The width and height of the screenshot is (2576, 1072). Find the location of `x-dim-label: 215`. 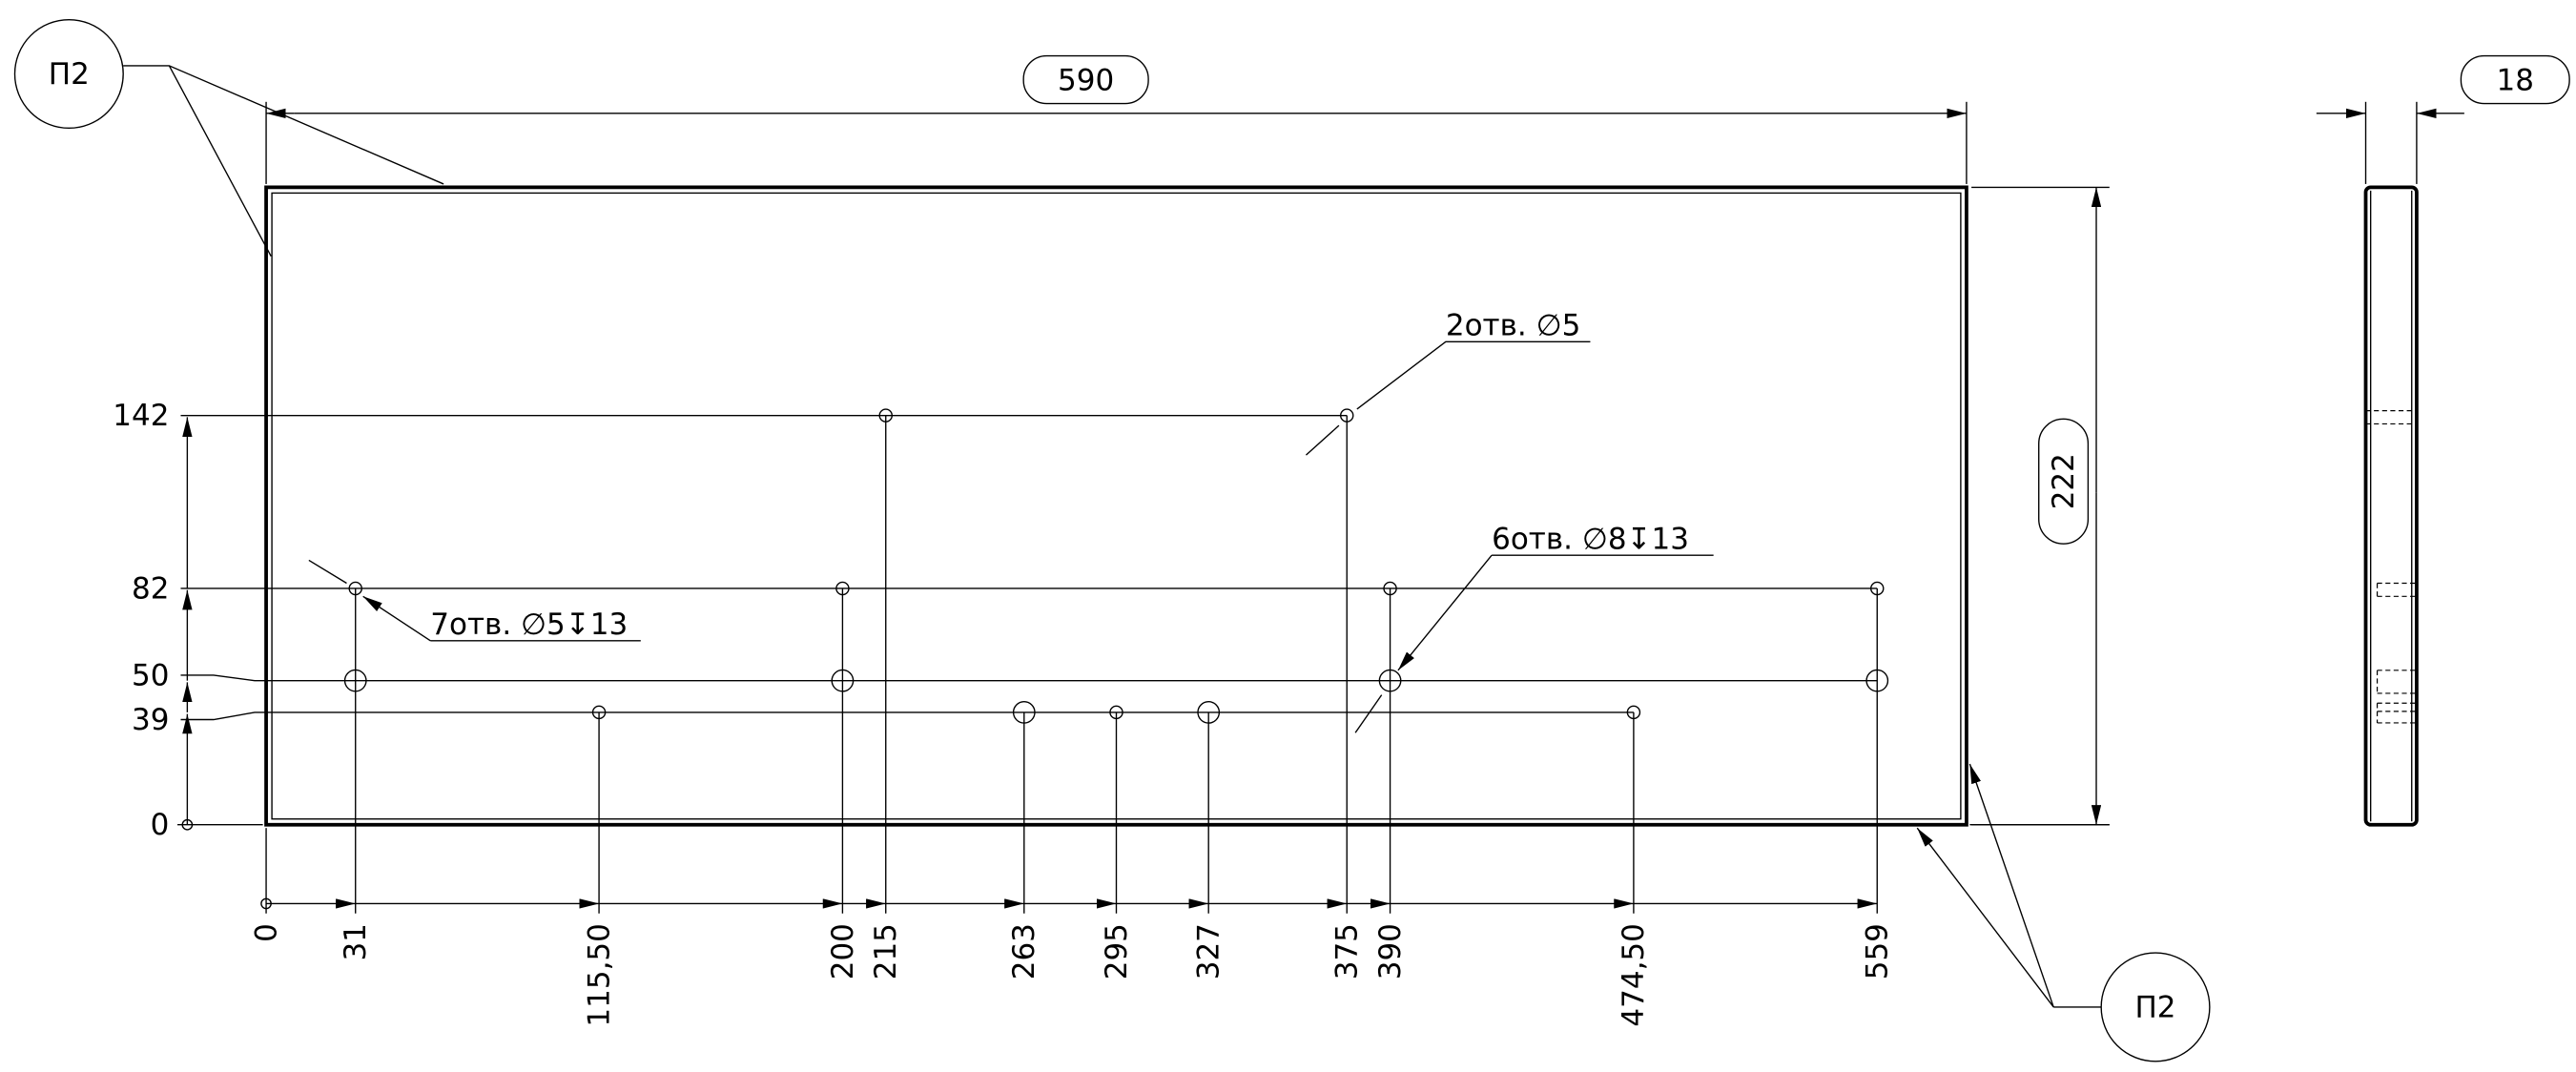

x-dim-label: 215 is located at coordinates (886, 951).